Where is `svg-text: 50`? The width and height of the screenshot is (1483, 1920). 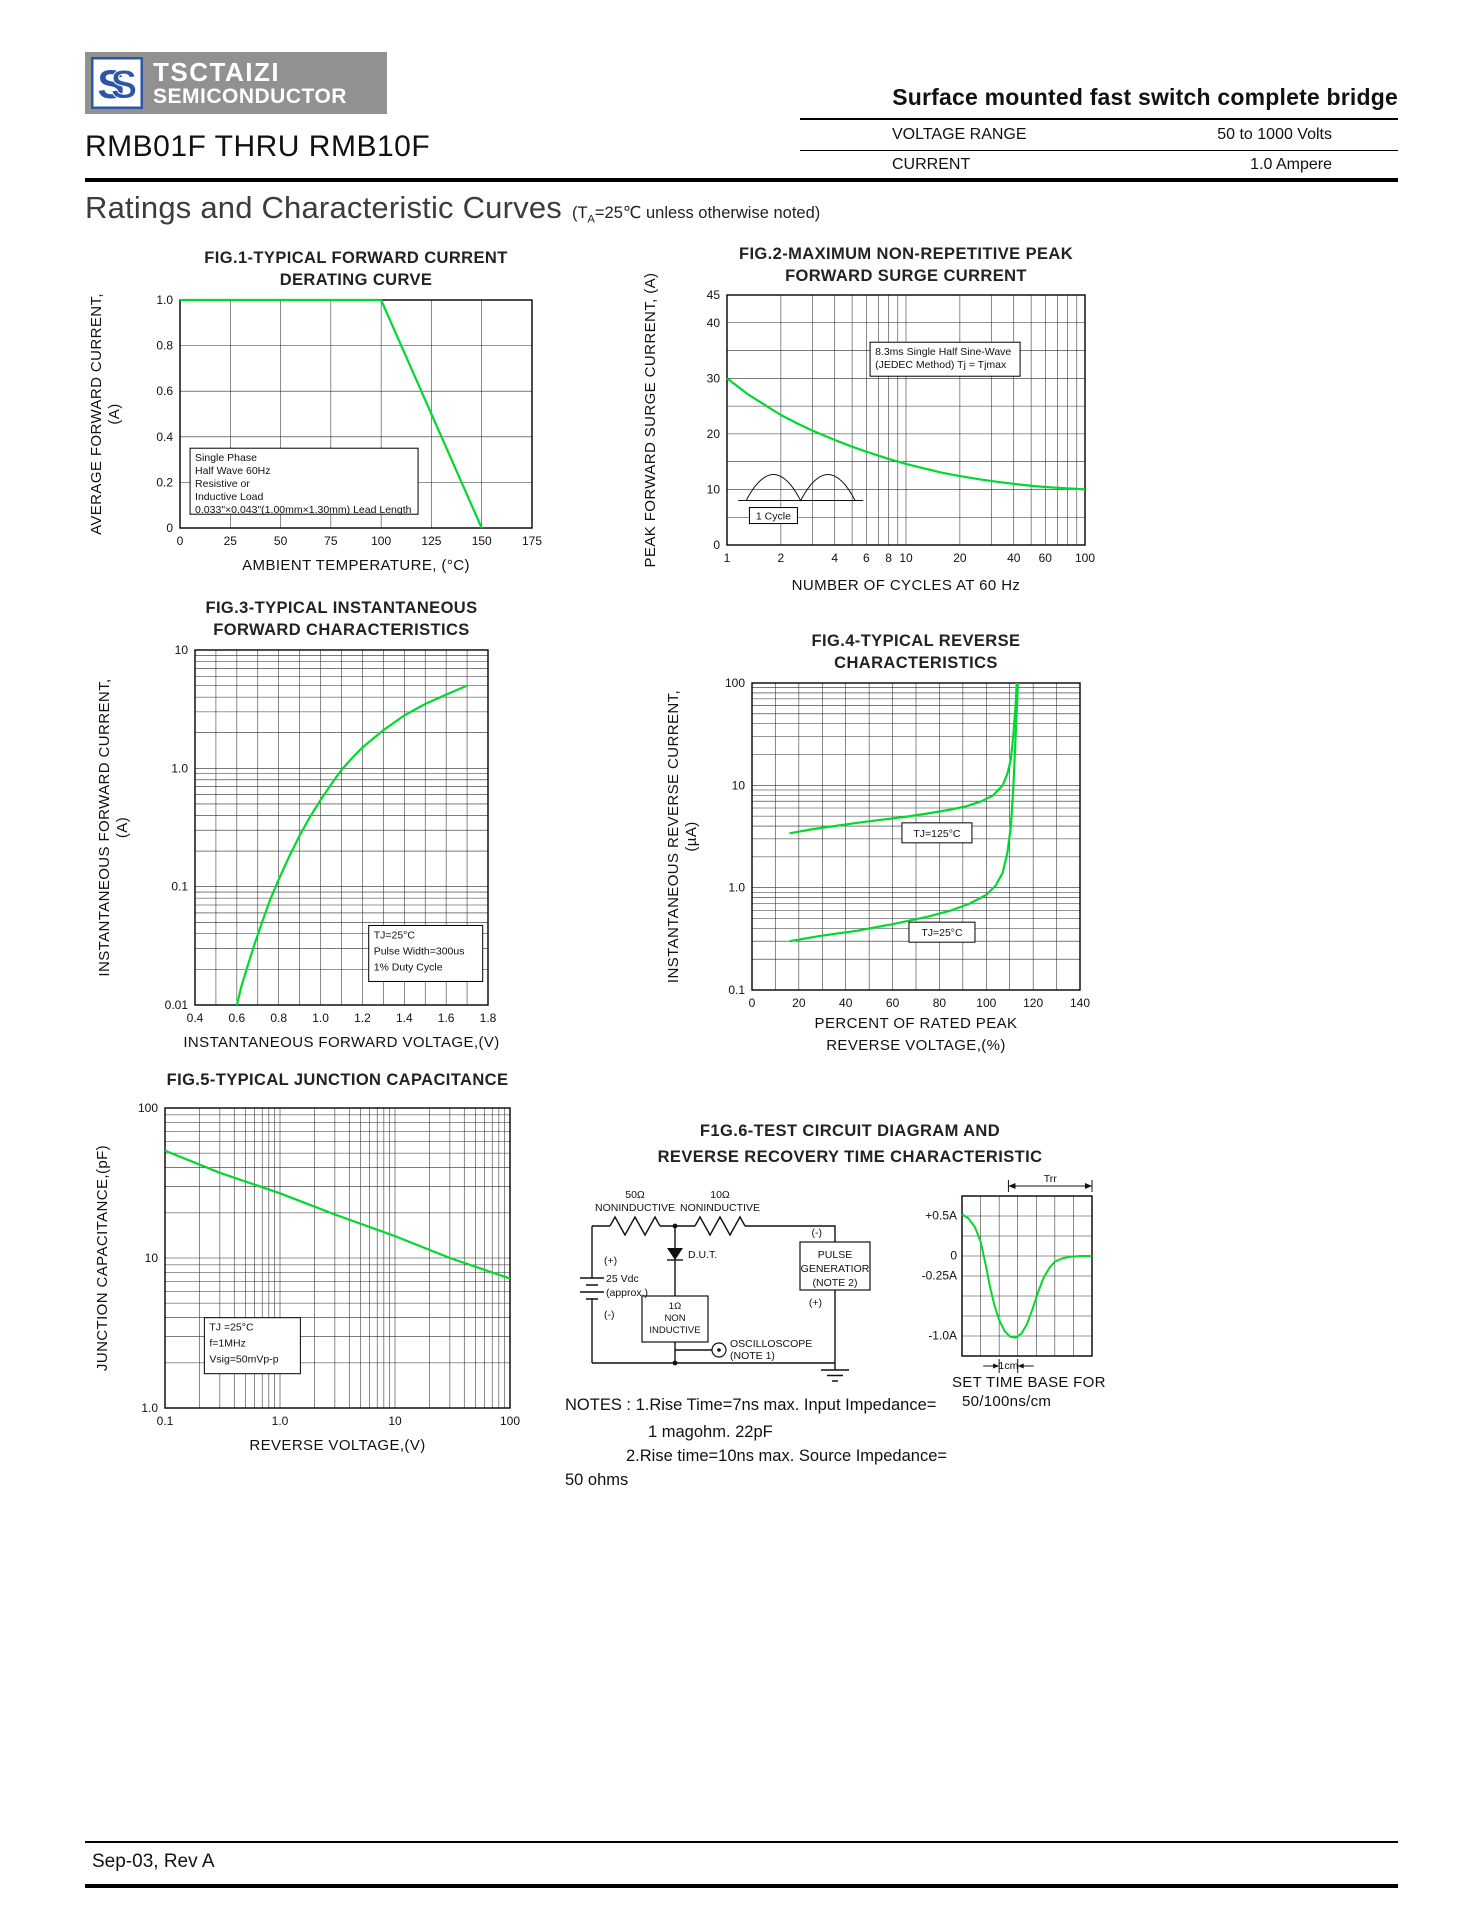 svg-text: 50 is located at coordinates (281, 541).